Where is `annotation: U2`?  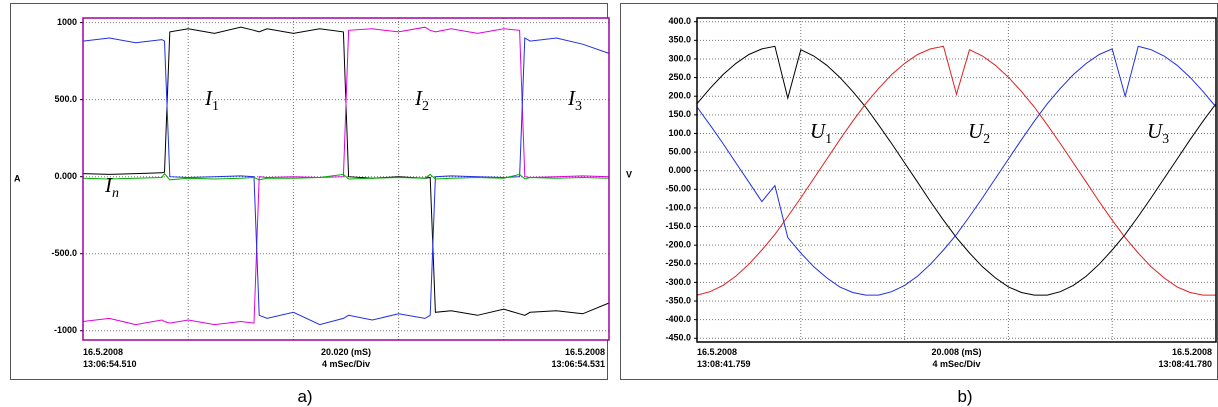
annotation: U2 is located at coordinates (979, 133).